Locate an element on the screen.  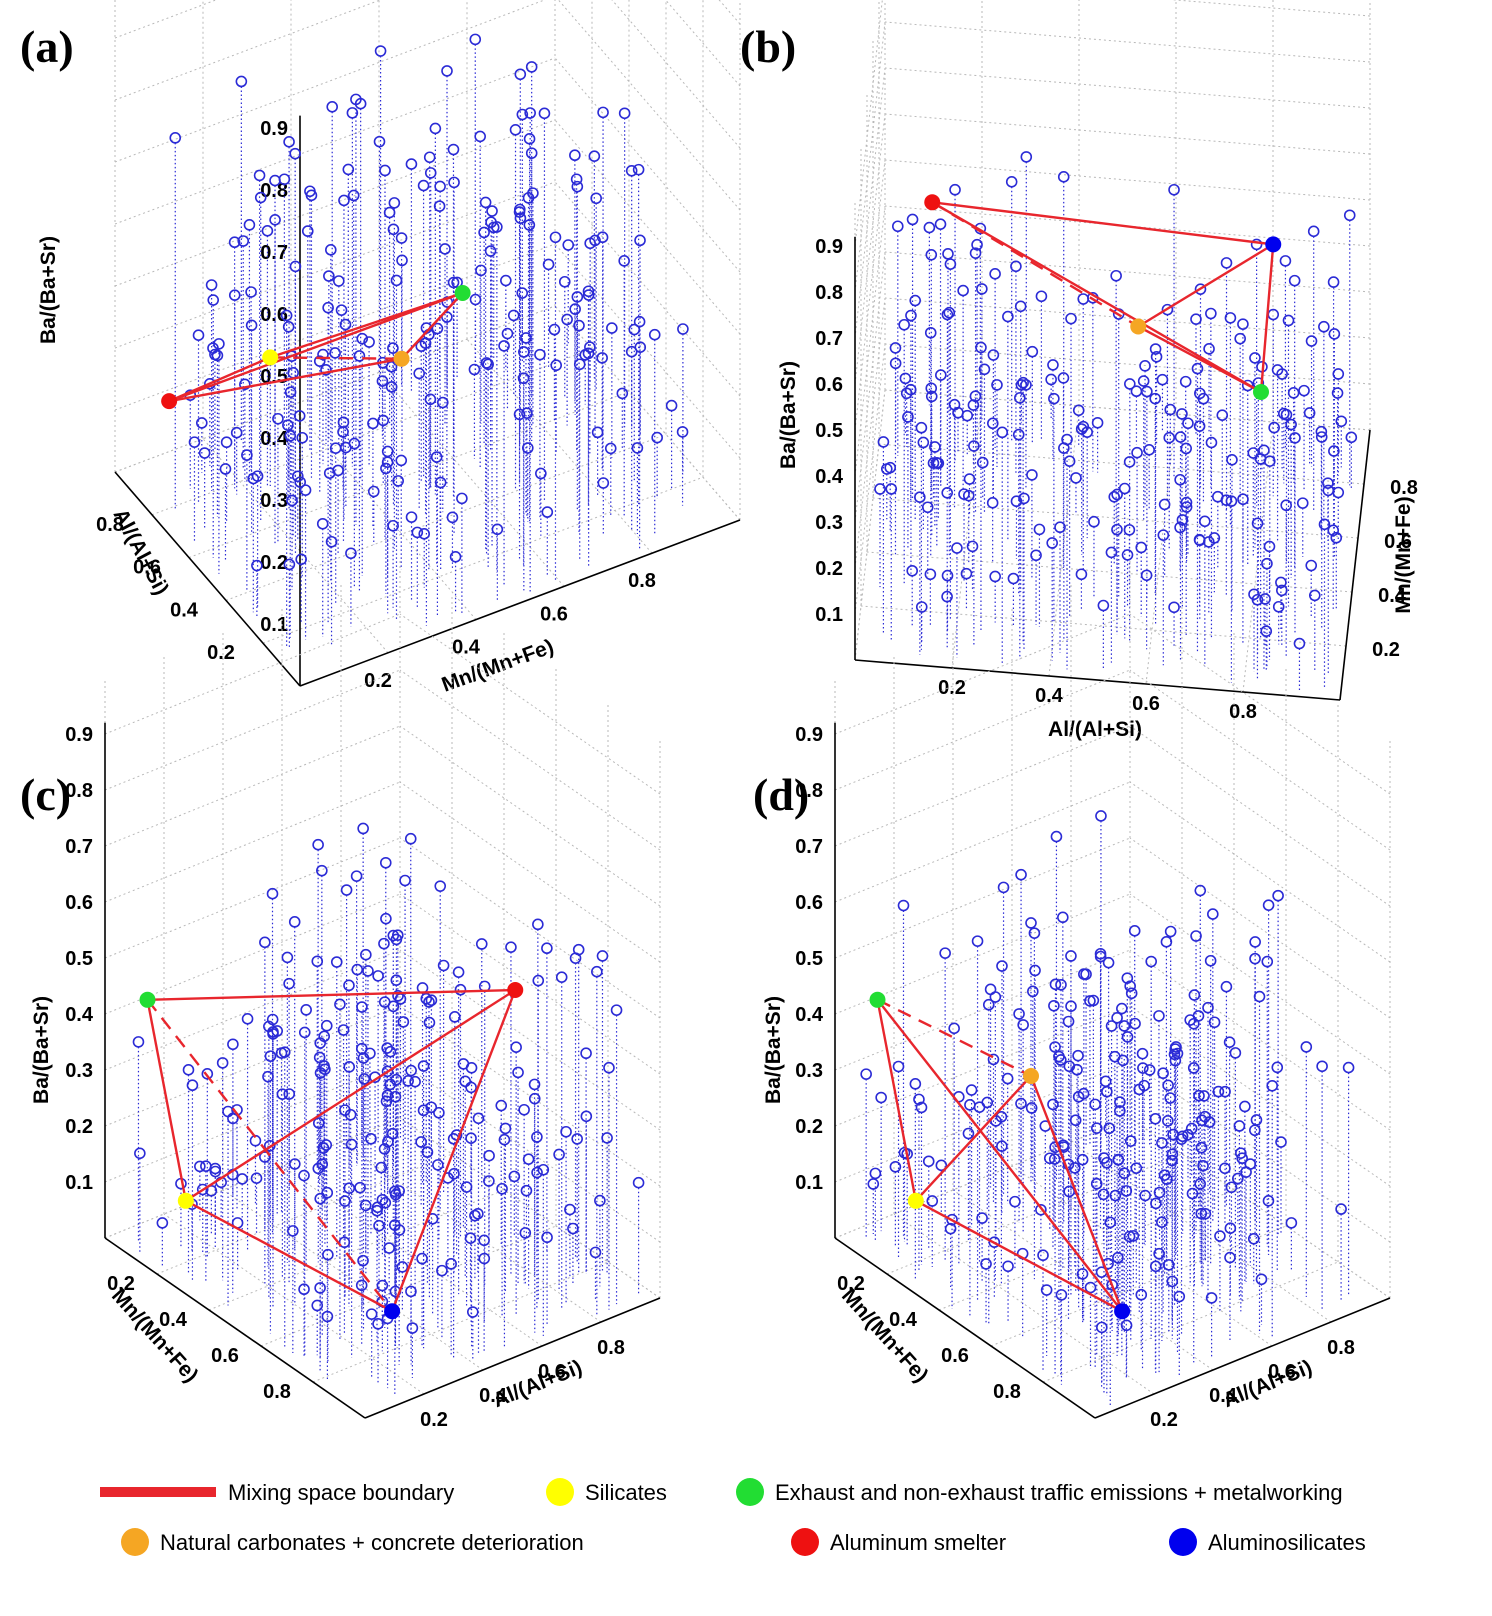
z-tick-label: 0.7 is located at coordinates (829, 339).